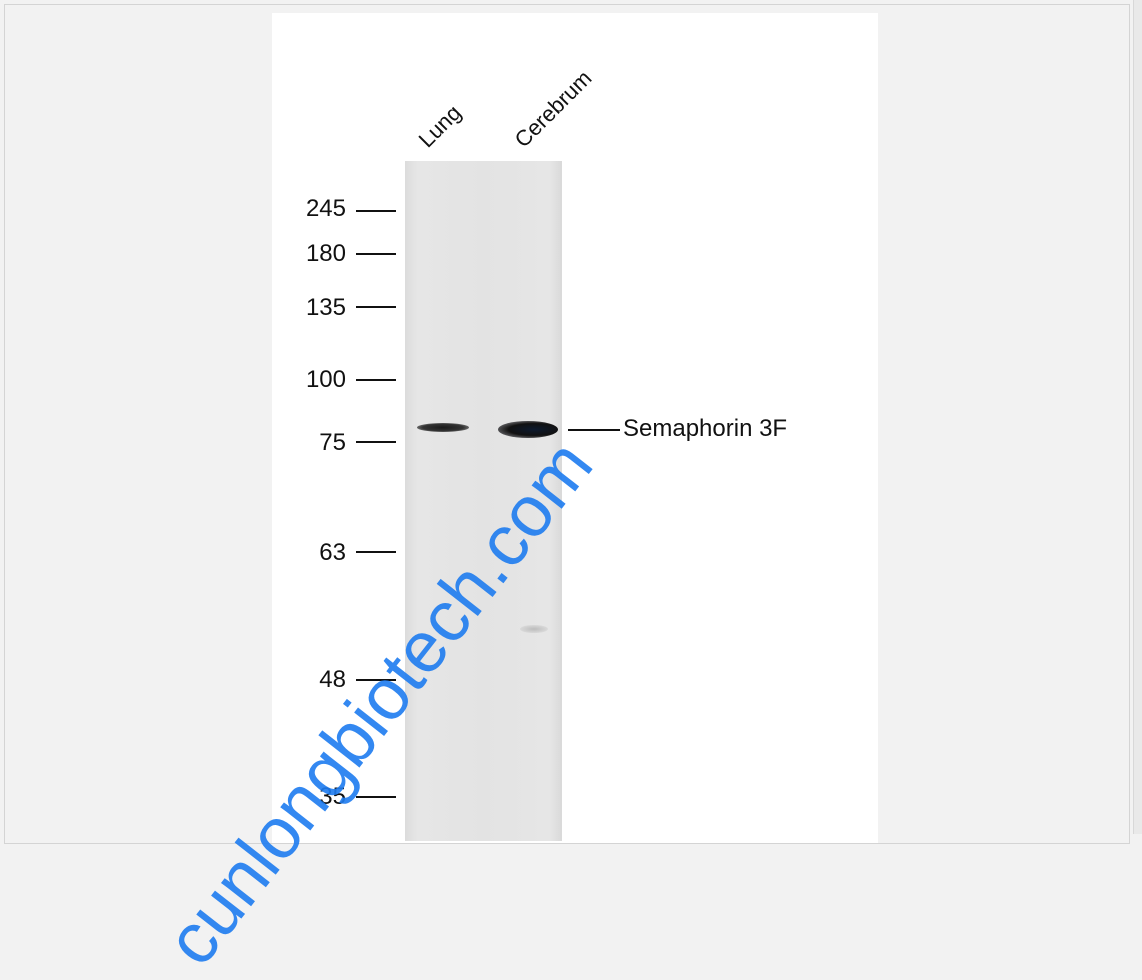 The image size is (1142, 980). What do you see at coordinates (332, 679) in the screenshot?
I see `marker-label: 48` at bounding box center [332, 679].